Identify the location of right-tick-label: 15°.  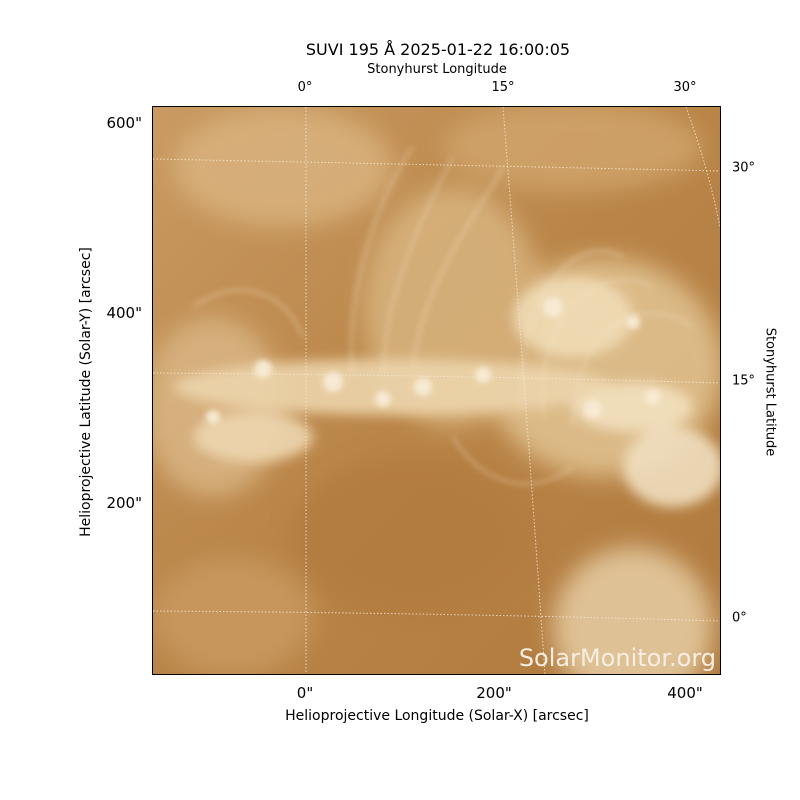
(744, 381).